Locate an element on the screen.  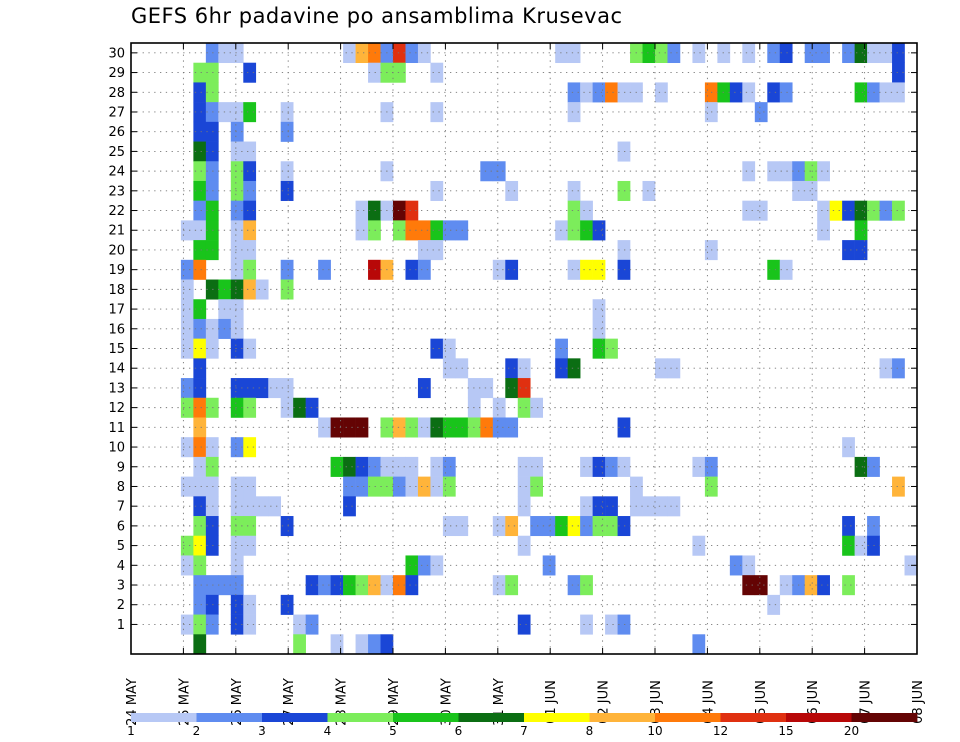
y-tick-label: 16 is located at coordinates (116, 329).